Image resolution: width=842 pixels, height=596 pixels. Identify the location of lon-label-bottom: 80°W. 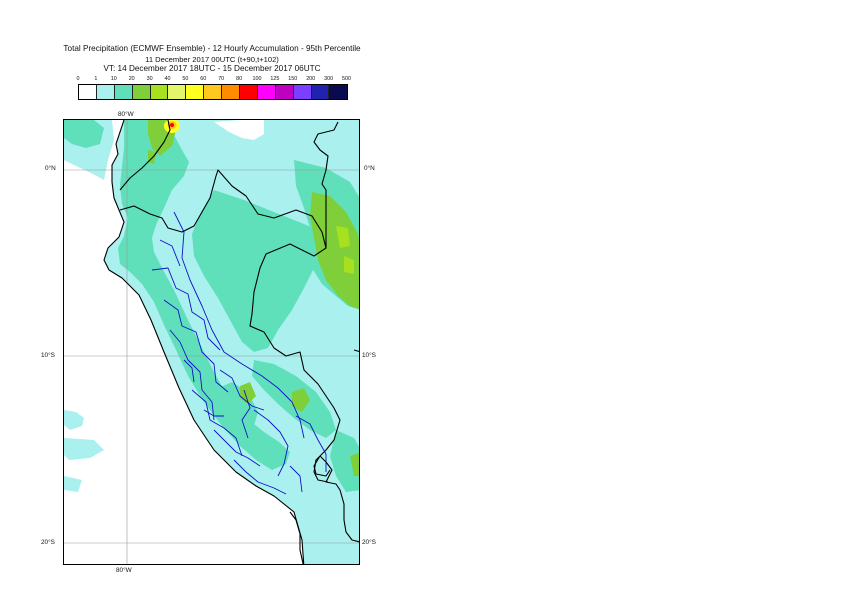
(124, 570).